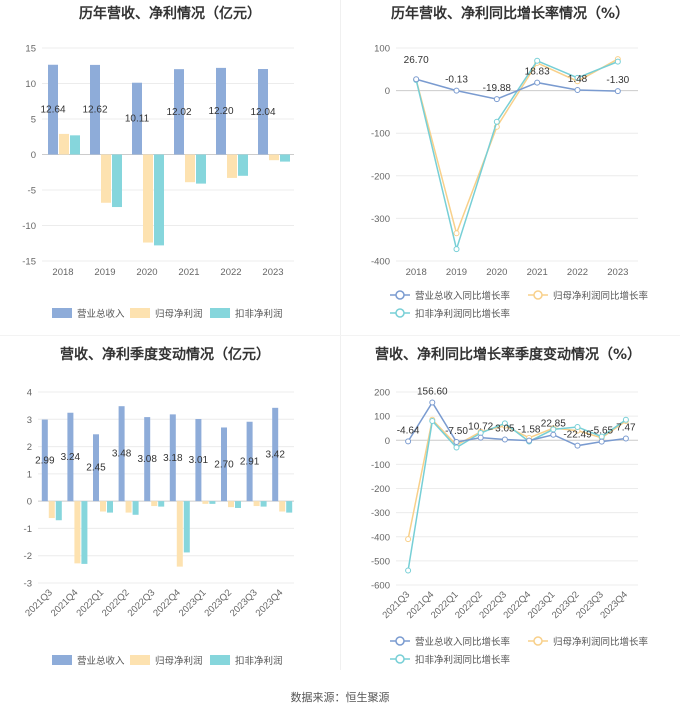  I want to click on data-label: 10.11, so click(137, 119).